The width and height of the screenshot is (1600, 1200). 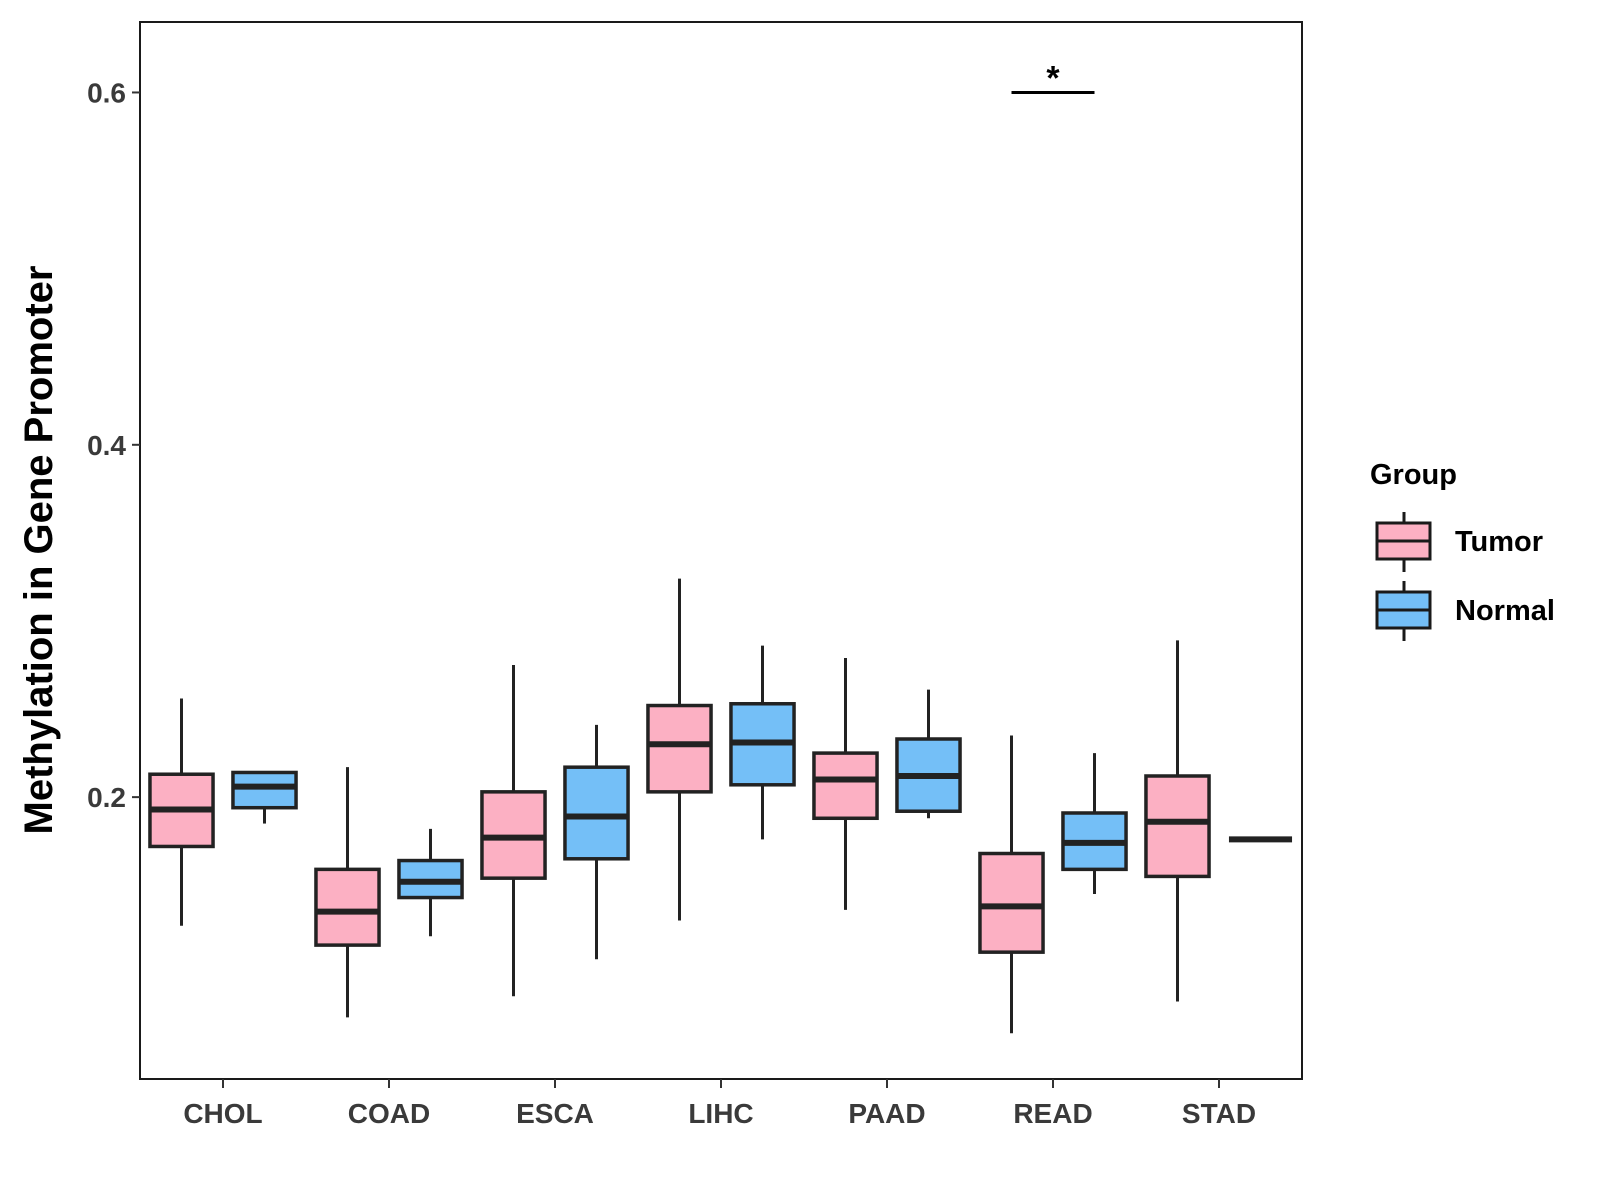 What do you see at coordinates (1413, 475) in the screenshot?
I see `legend-title: Group` at bounding box center [1413, 475].